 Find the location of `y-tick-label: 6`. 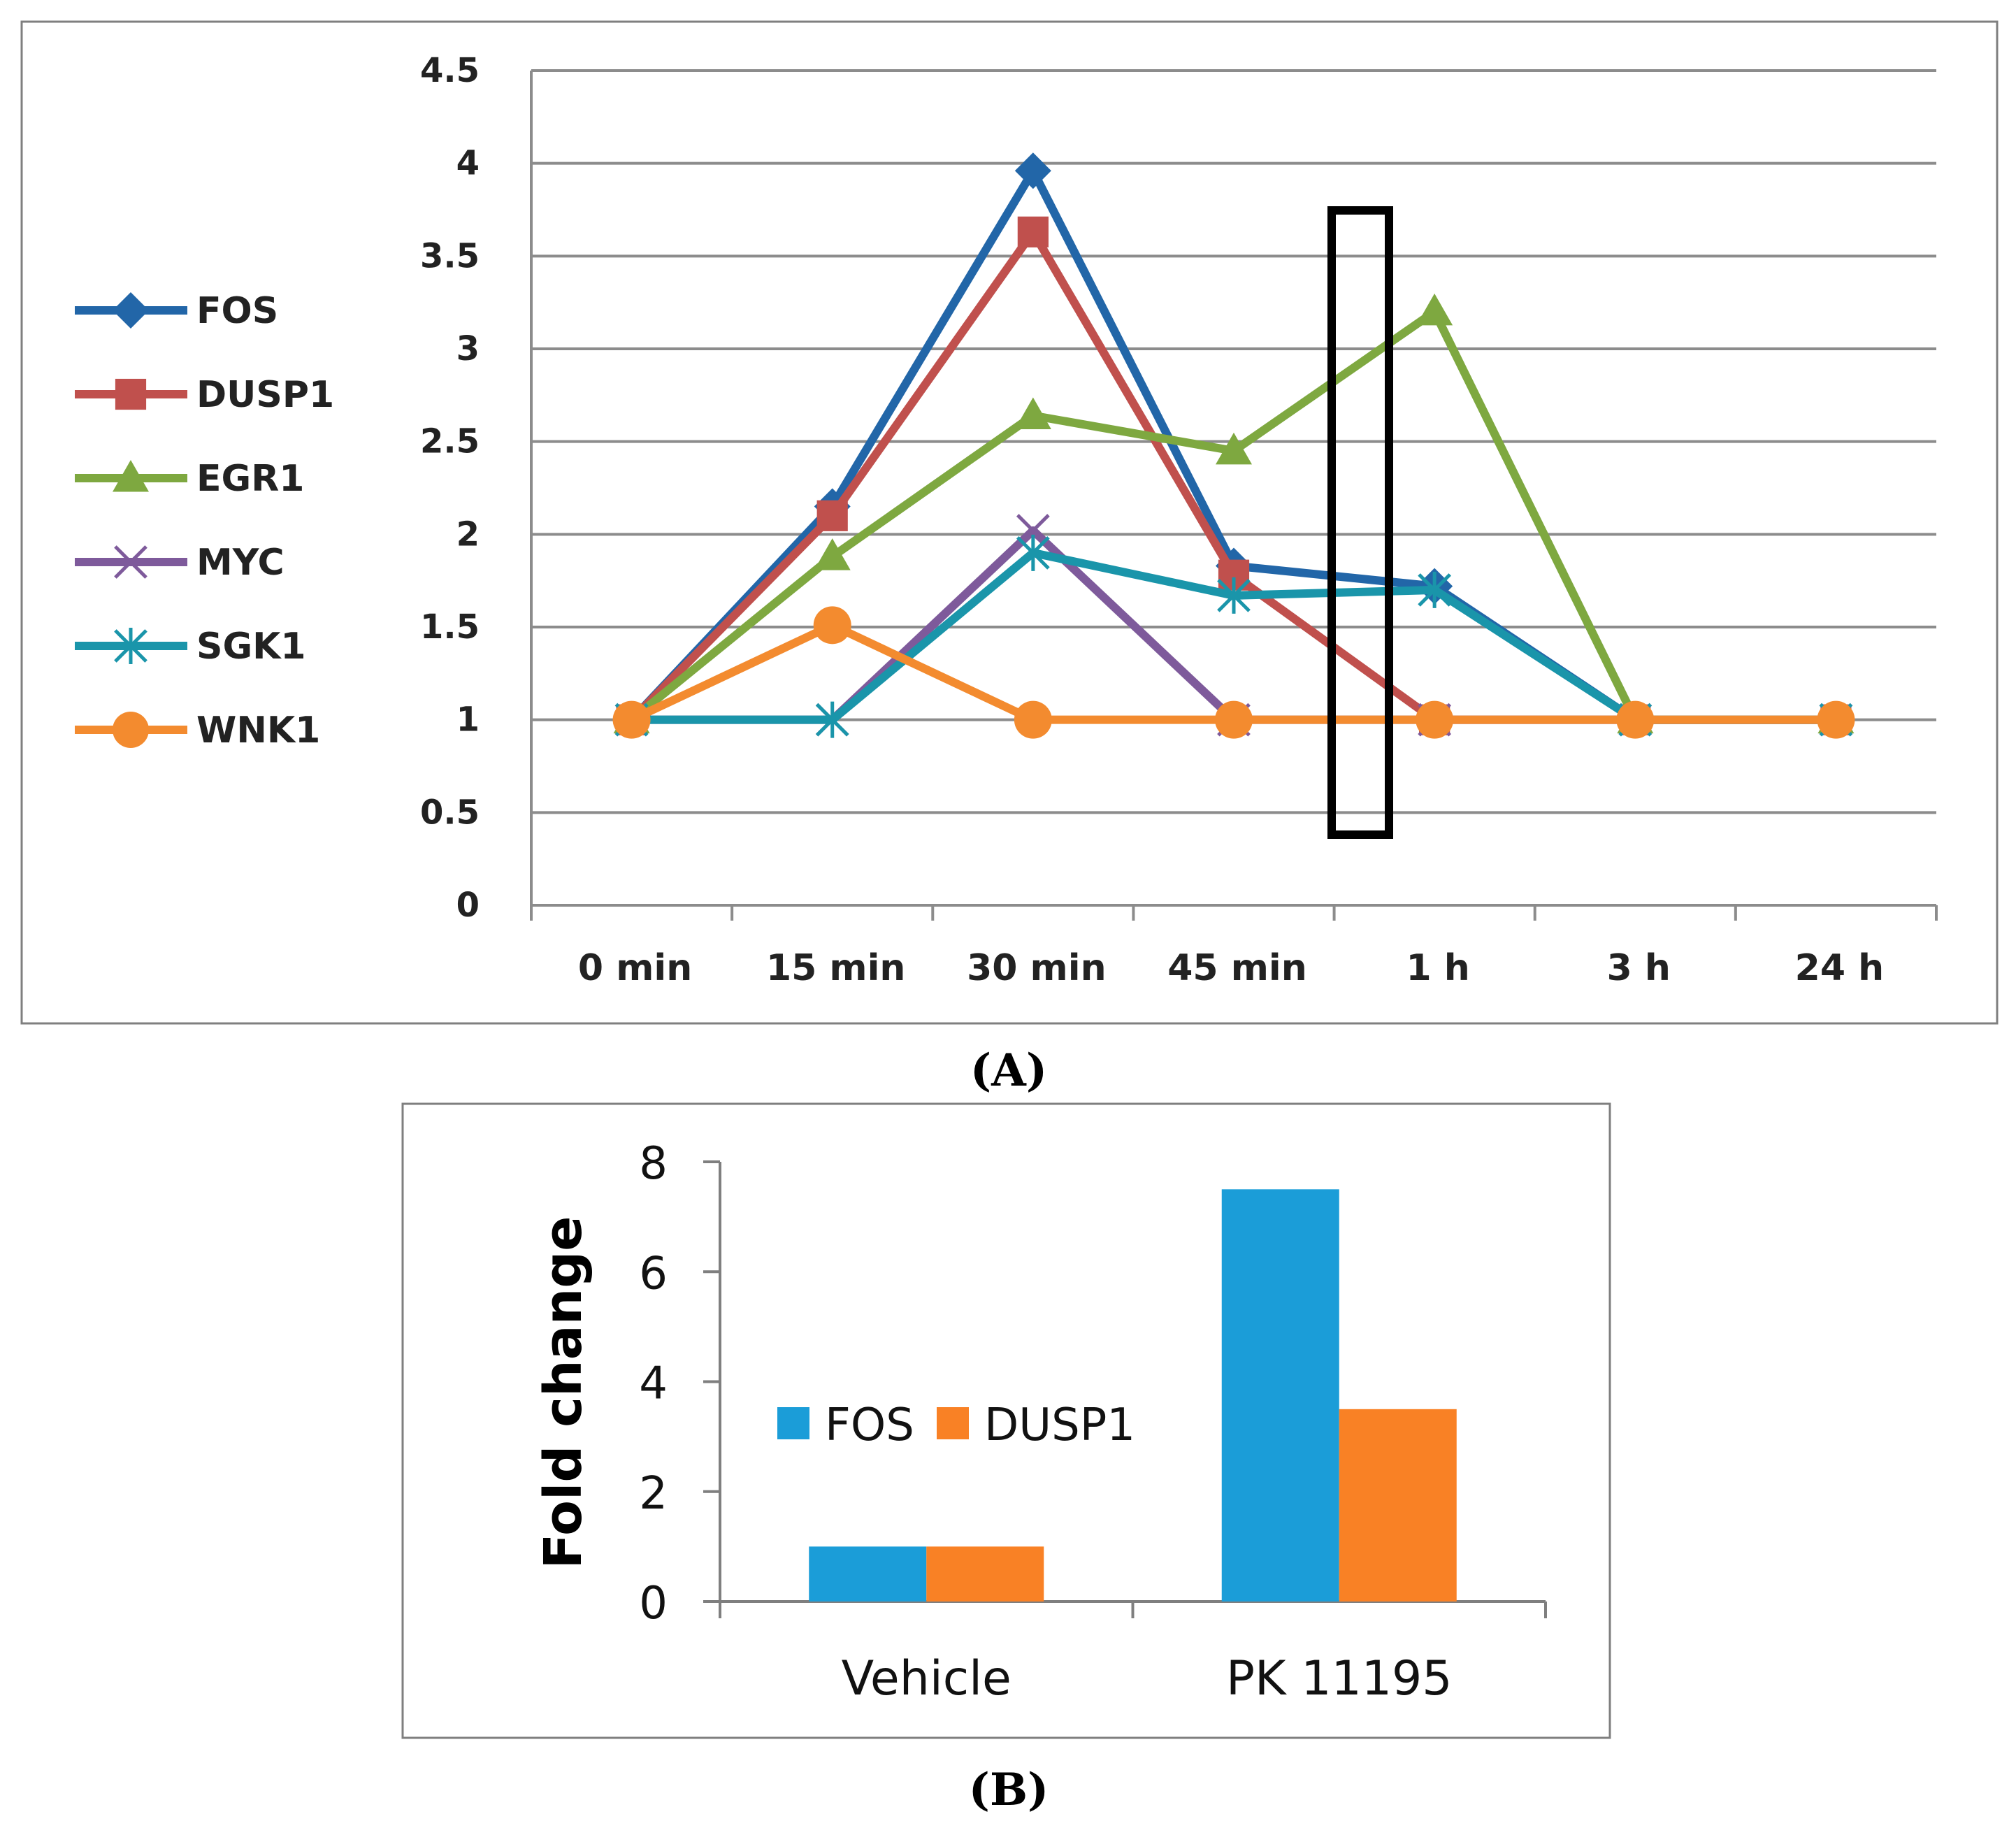

y-tick-label: 6 is located at coordinates (653, 1274).